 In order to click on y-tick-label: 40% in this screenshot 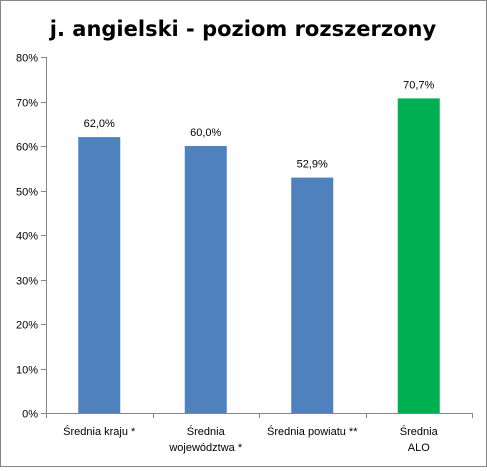, I will do `click(27, 237)`.